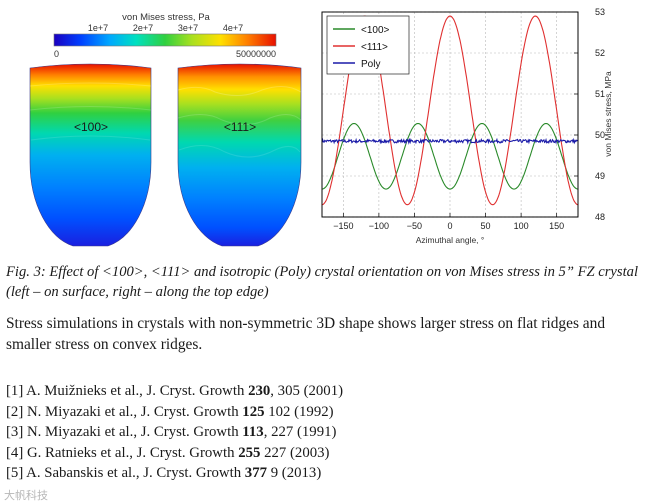 This screenshot has width=649, height=503. I want to click on crystal-111-surface, so click(239, 155).